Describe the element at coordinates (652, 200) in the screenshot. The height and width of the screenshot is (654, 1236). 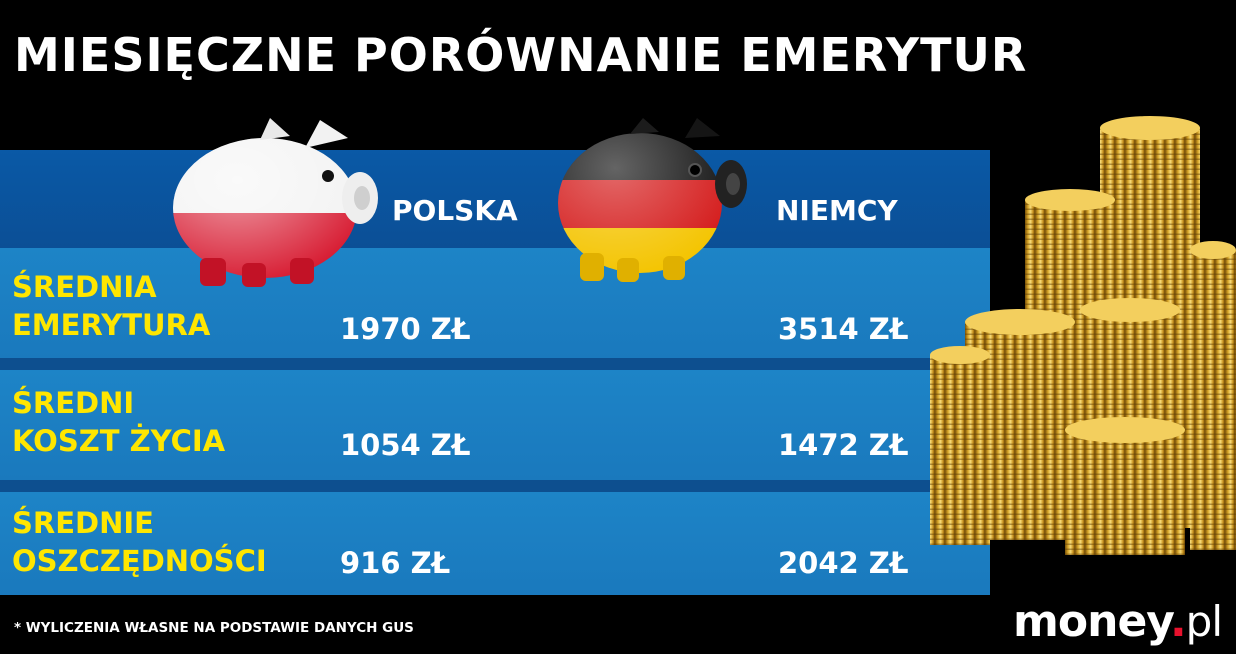
I see `piggy-bank-germany-flag-icon` at that location.